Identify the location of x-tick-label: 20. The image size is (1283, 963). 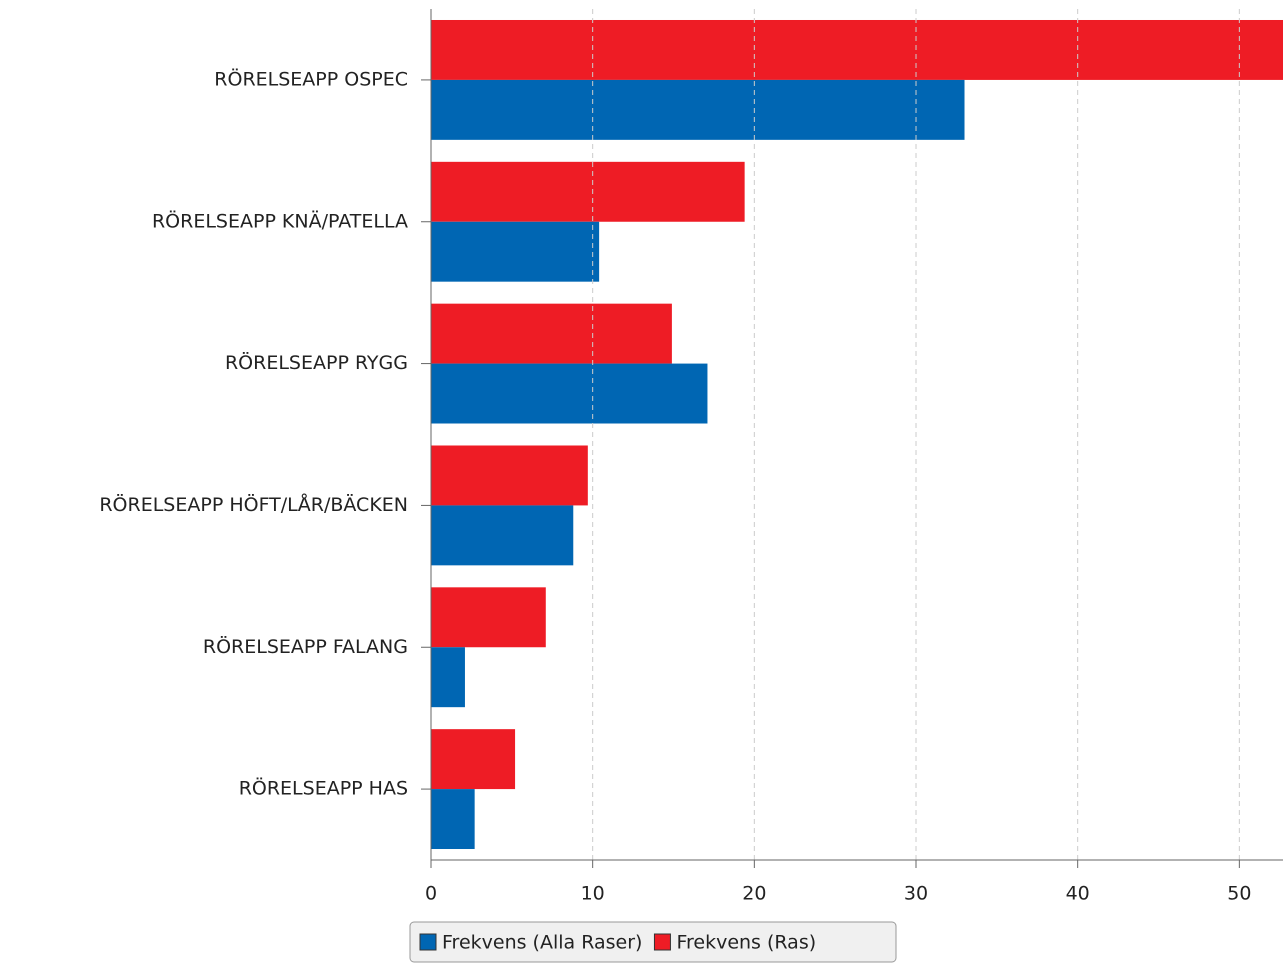
(754, 894).